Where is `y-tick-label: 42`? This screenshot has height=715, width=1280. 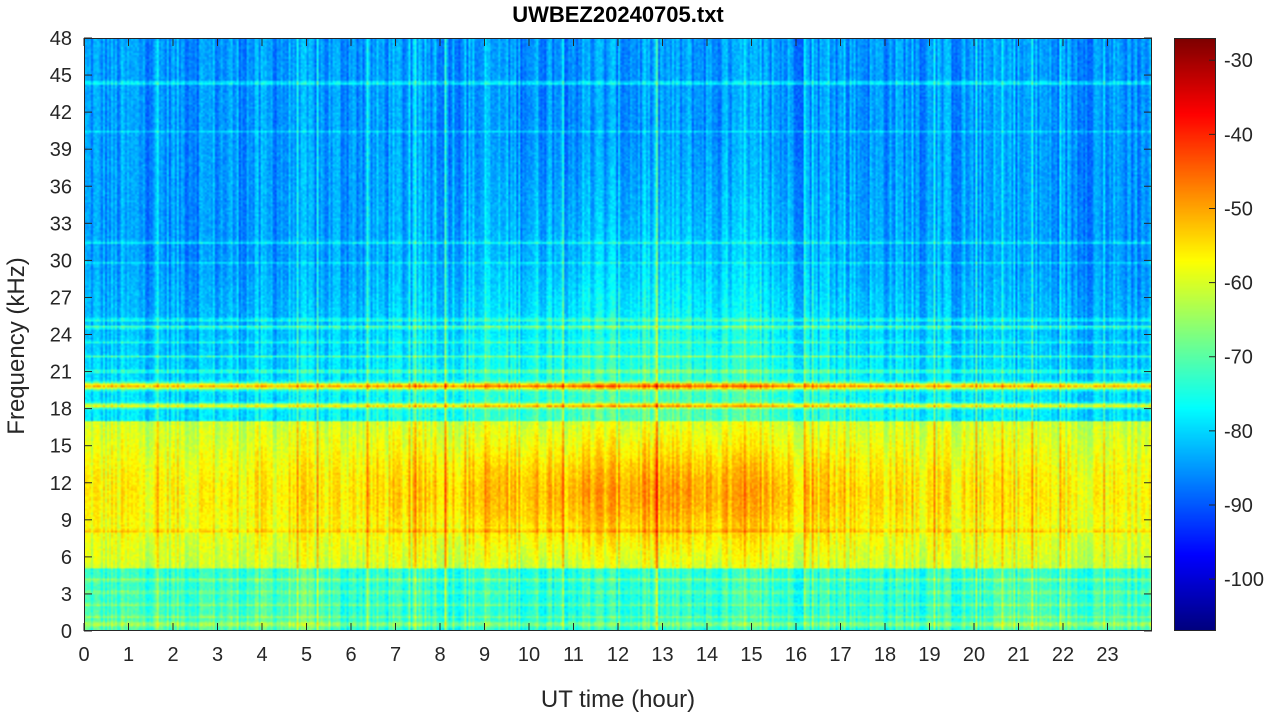 y-tick-label: 42 is located at coordinates (61, 113).